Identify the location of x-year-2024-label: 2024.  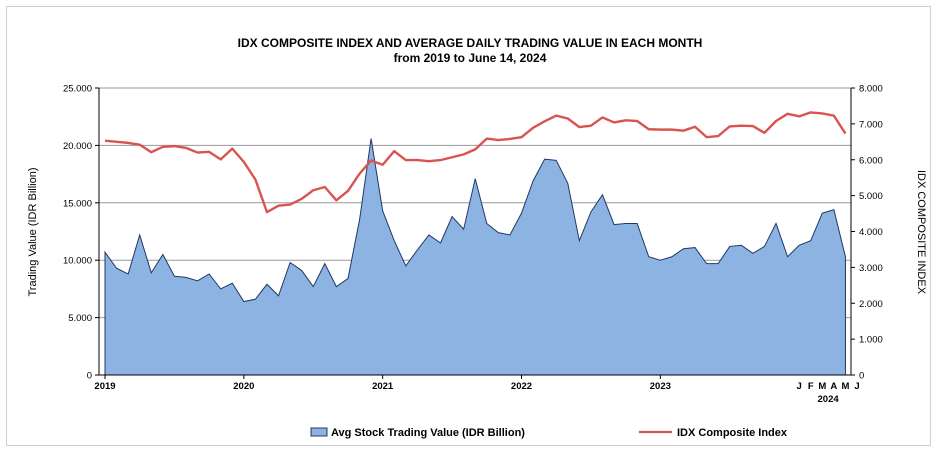
(829, 399).